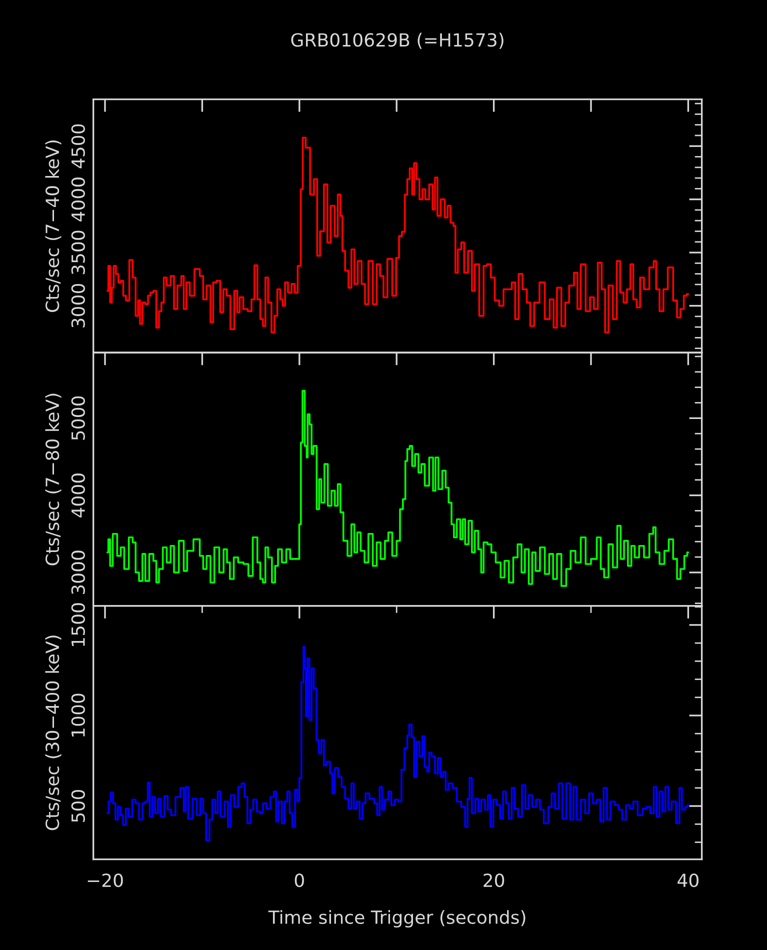 The image size is (767, 950). I want to click on y-tick-label: 1000, so click(78, 715).